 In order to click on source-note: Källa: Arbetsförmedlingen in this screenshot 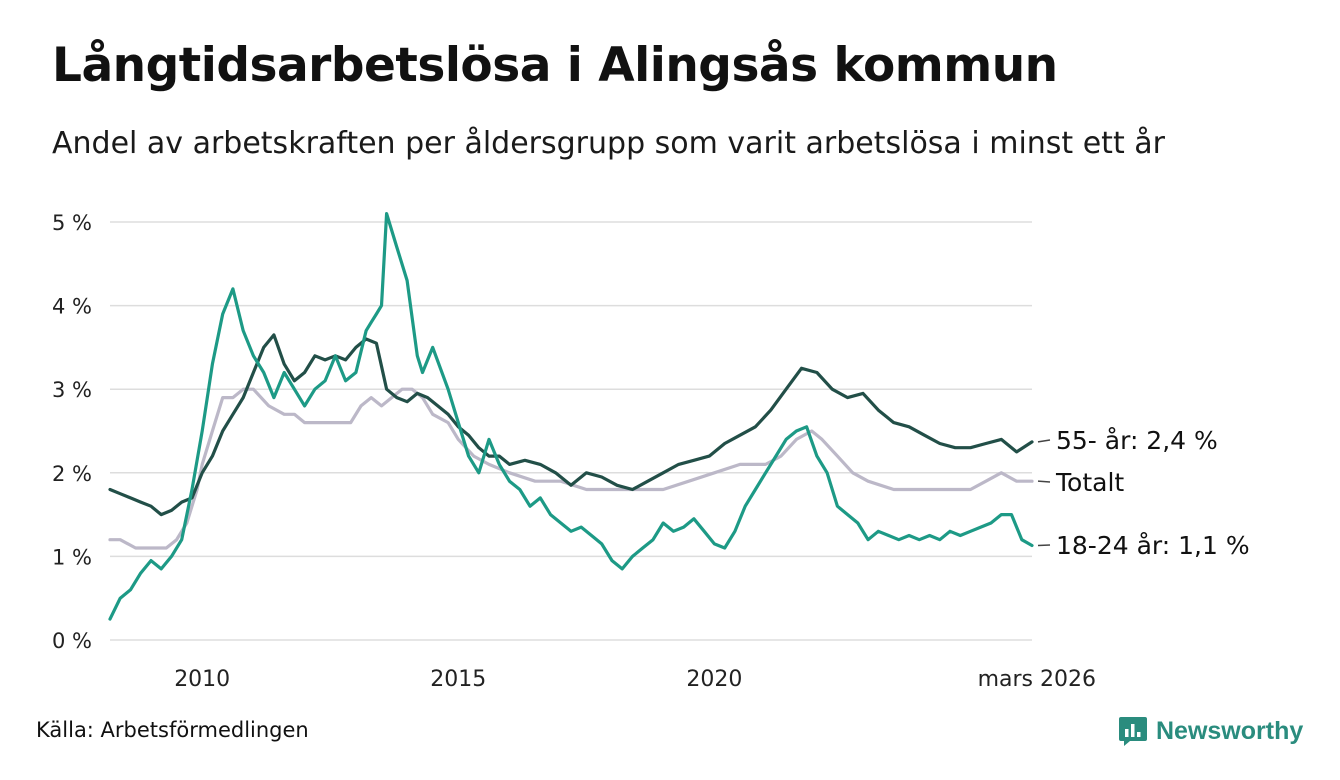, I will do `click(172, 730)`.